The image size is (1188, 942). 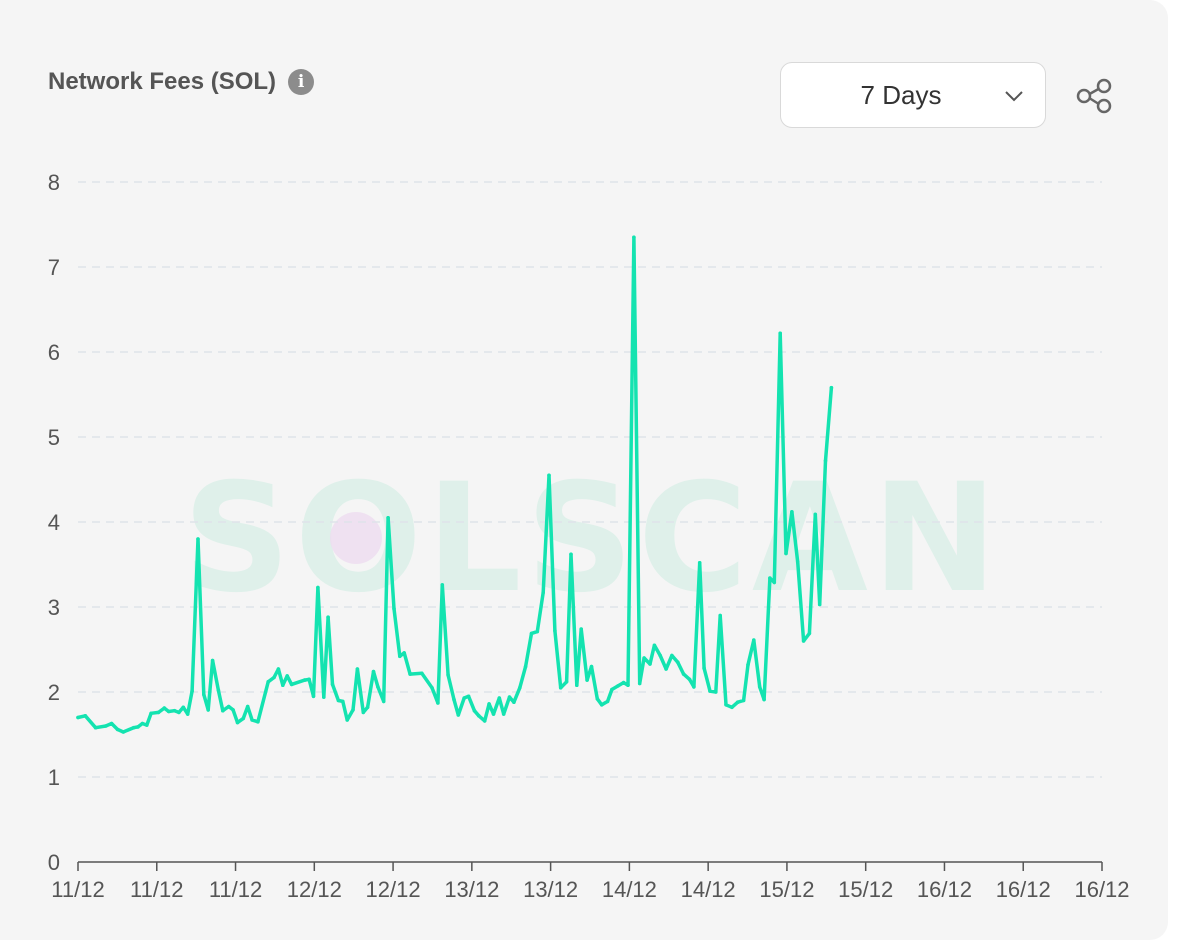 I want to click on y-axis-ticks: 0 1 2 3 4 5 6 7 8, so click(x=54, y=522).